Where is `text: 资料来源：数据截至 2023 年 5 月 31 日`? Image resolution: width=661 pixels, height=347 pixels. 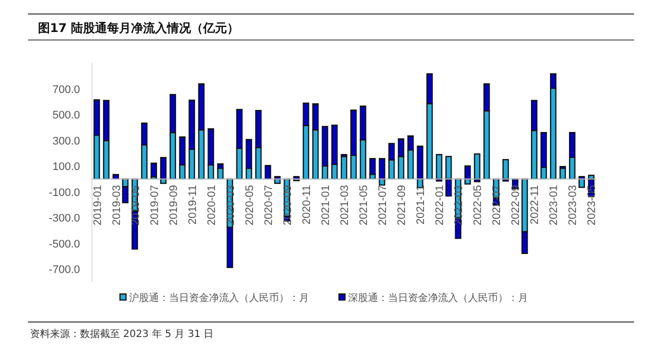 text: 资料来源：数据截至 2023 年 5 月 31 日 is located at coordinates (122, 334).